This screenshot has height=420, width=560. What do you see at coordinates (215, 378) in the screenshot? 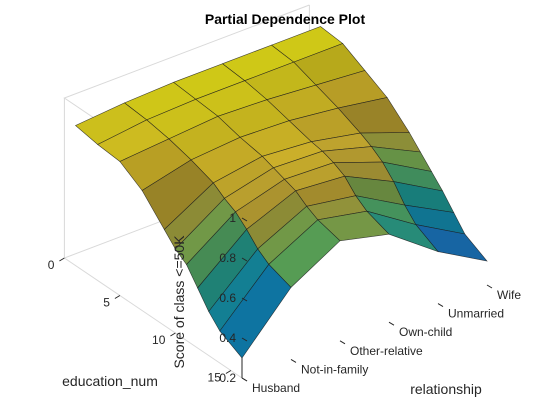
I see `y-tick-label: 15` at bounding box center [215, 378].